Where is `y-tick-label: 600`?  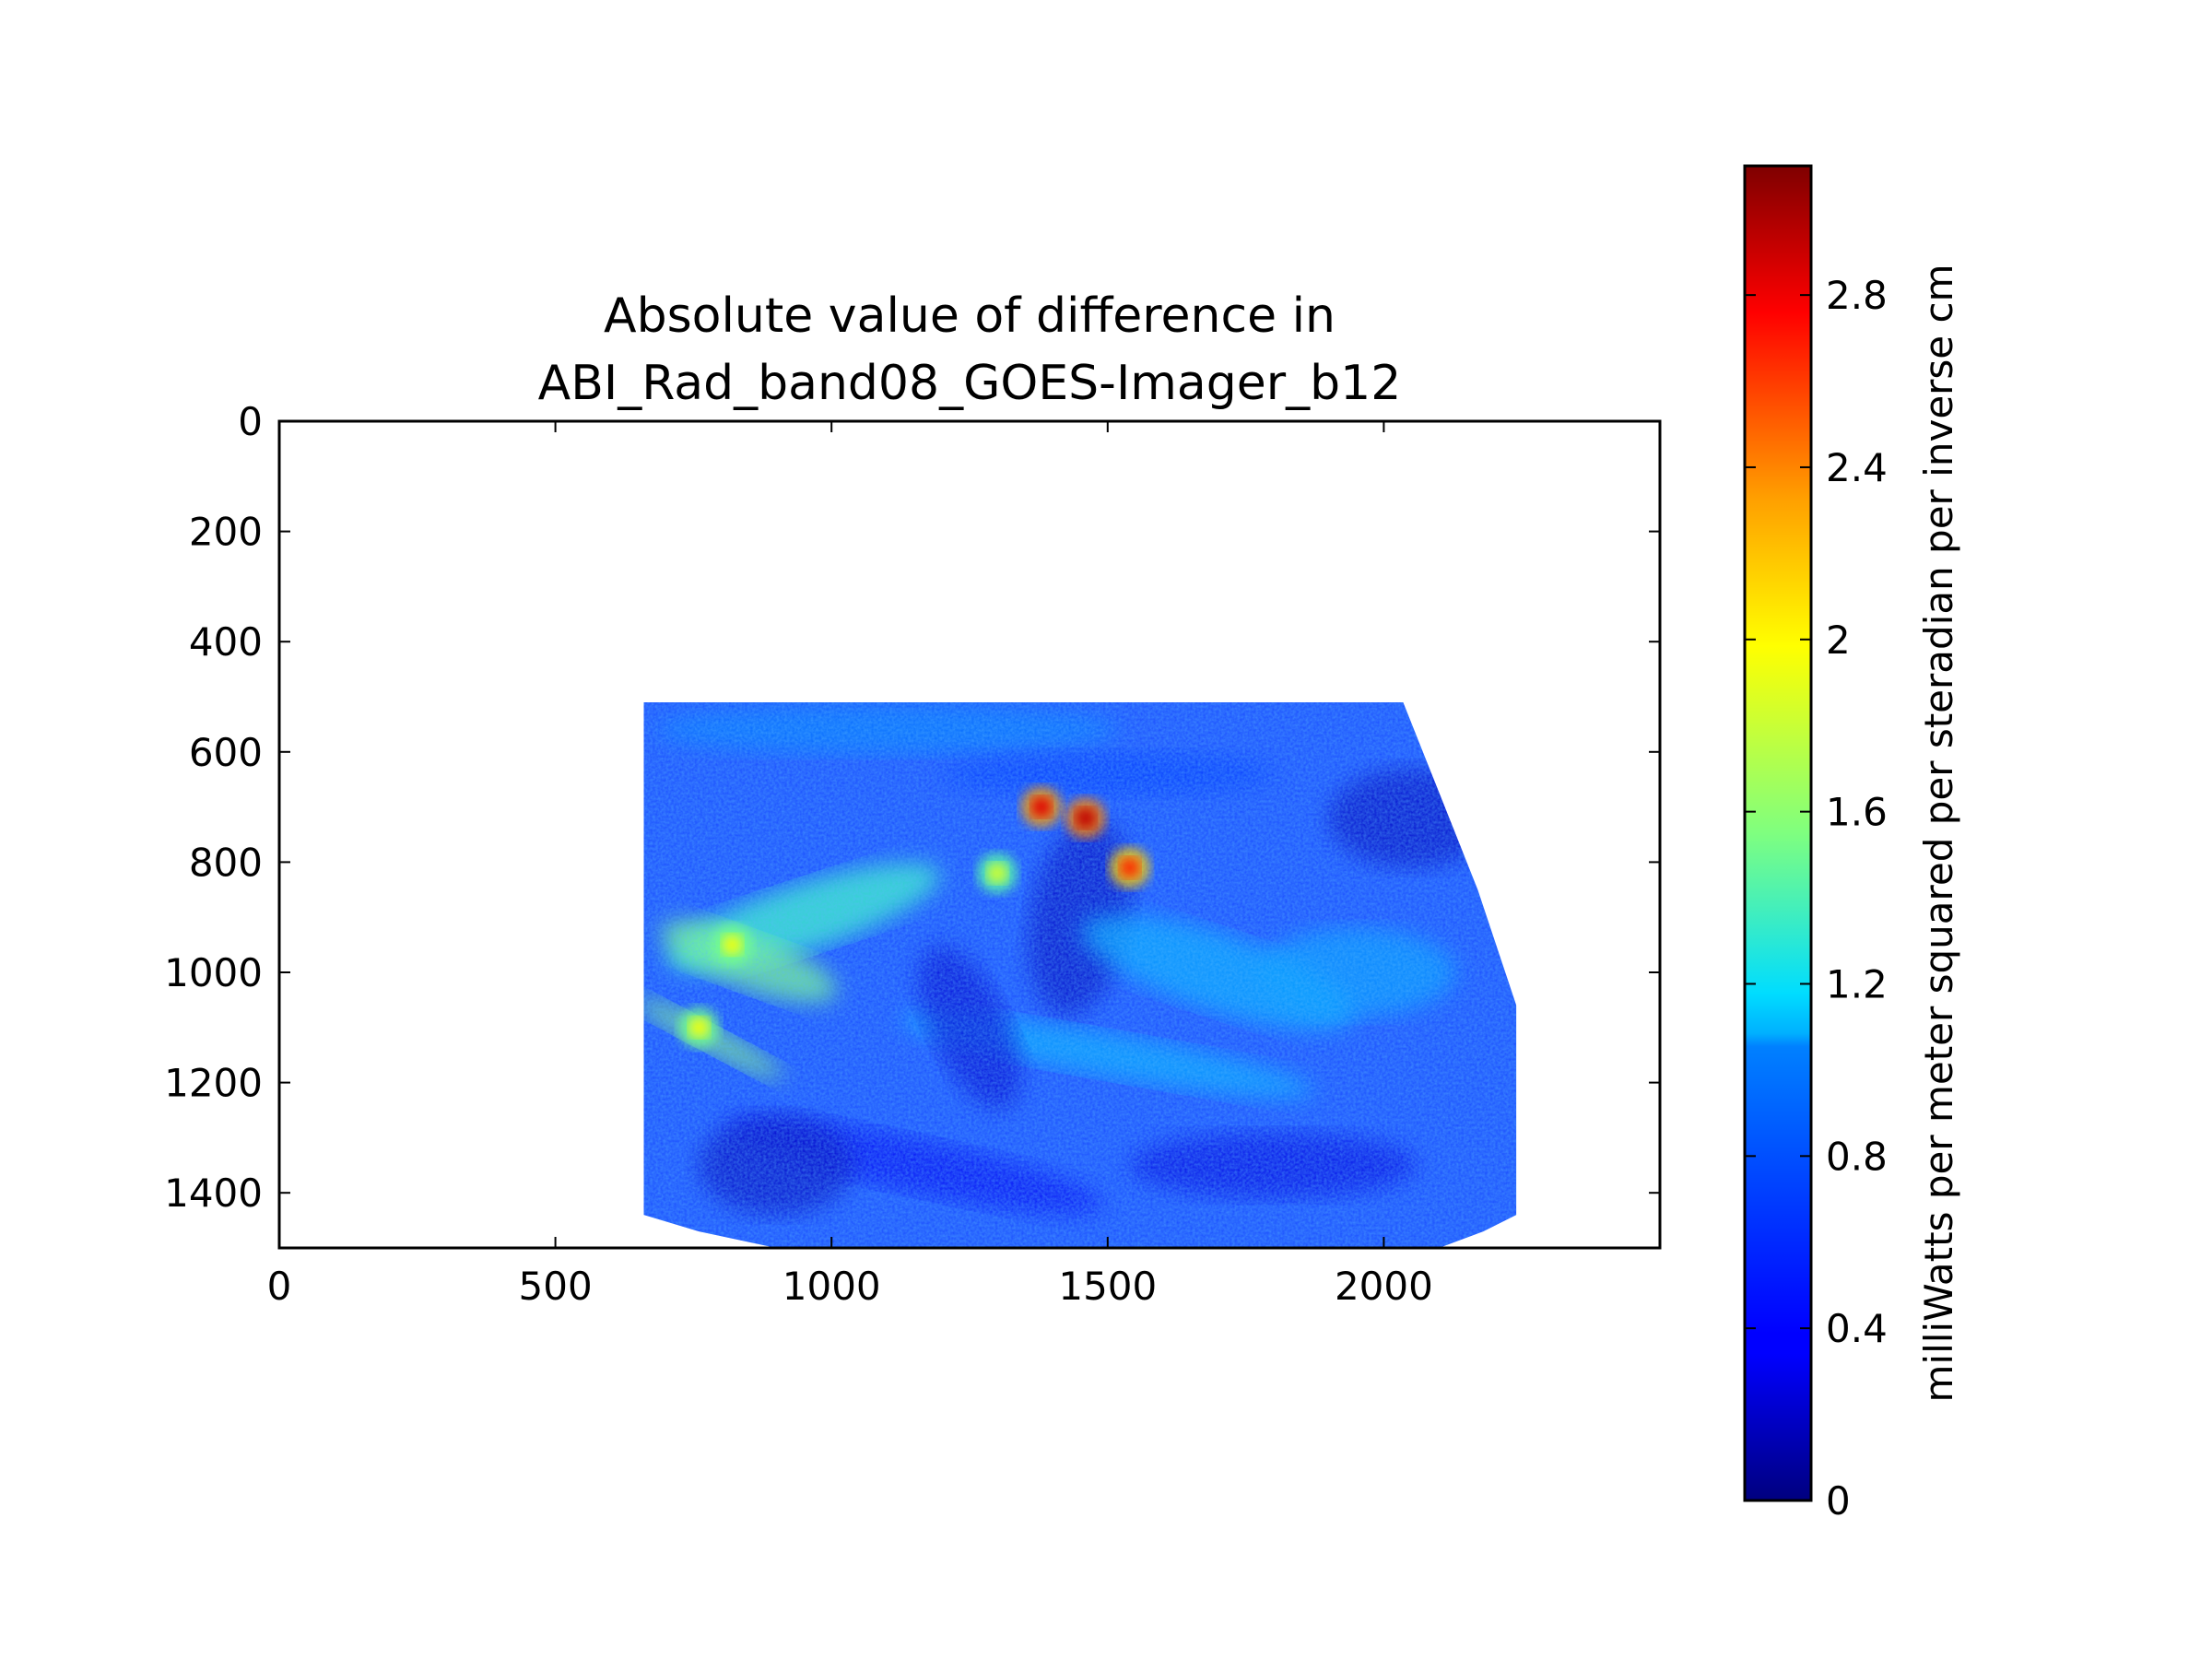
y-tick-label: 600 is located at coordinates (226, 752).